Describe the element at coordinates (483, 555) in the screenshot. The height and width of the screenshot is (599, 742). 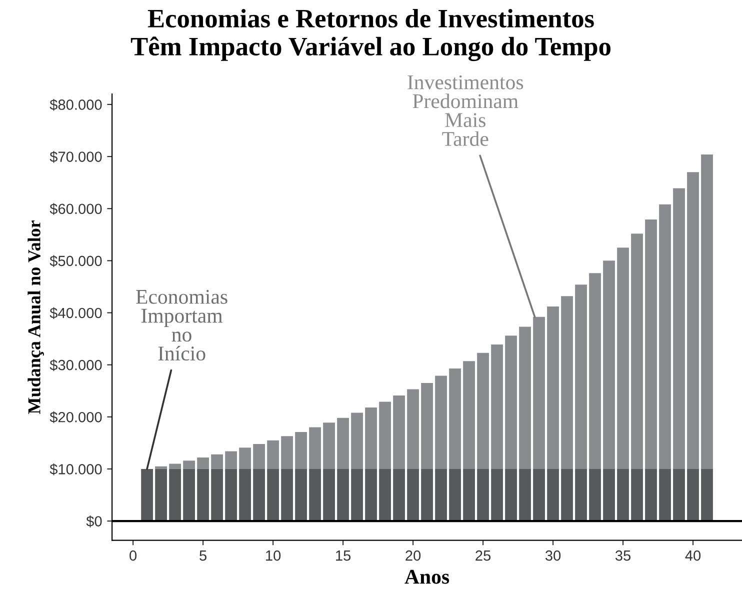
I see `x-tick-label: 25` at that location.